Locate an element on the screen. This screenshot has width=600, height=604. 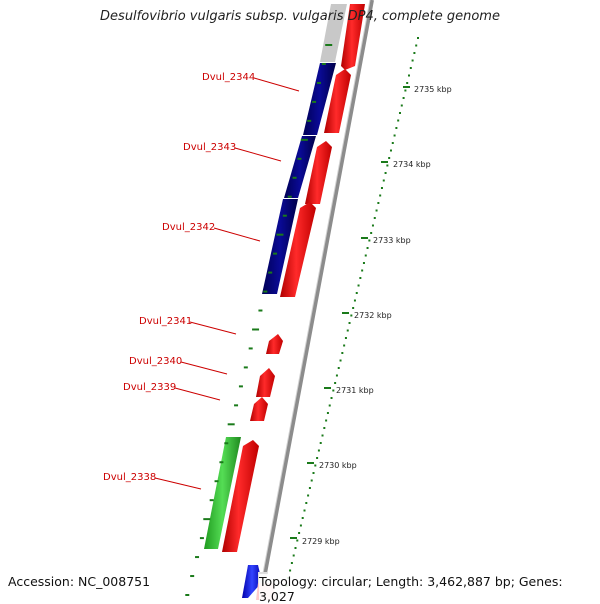
scale-label-2734: 2734 kbp is located at coordinates (412, 164).